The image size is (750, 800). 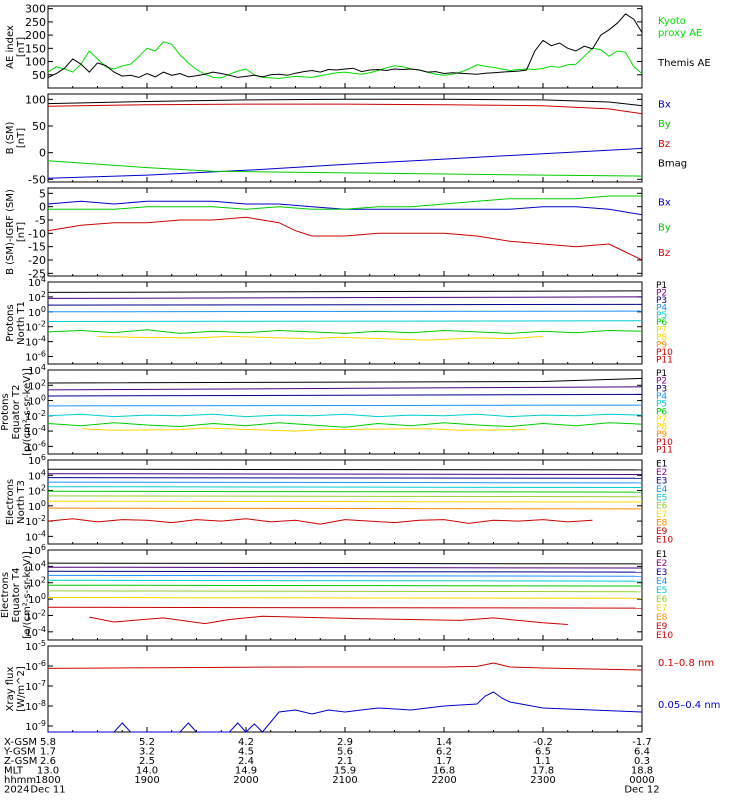 What do you see at coordinates (661, 405) in the screenshot?
I see `p-label-p5: P5` at bounding box center [661, 405].